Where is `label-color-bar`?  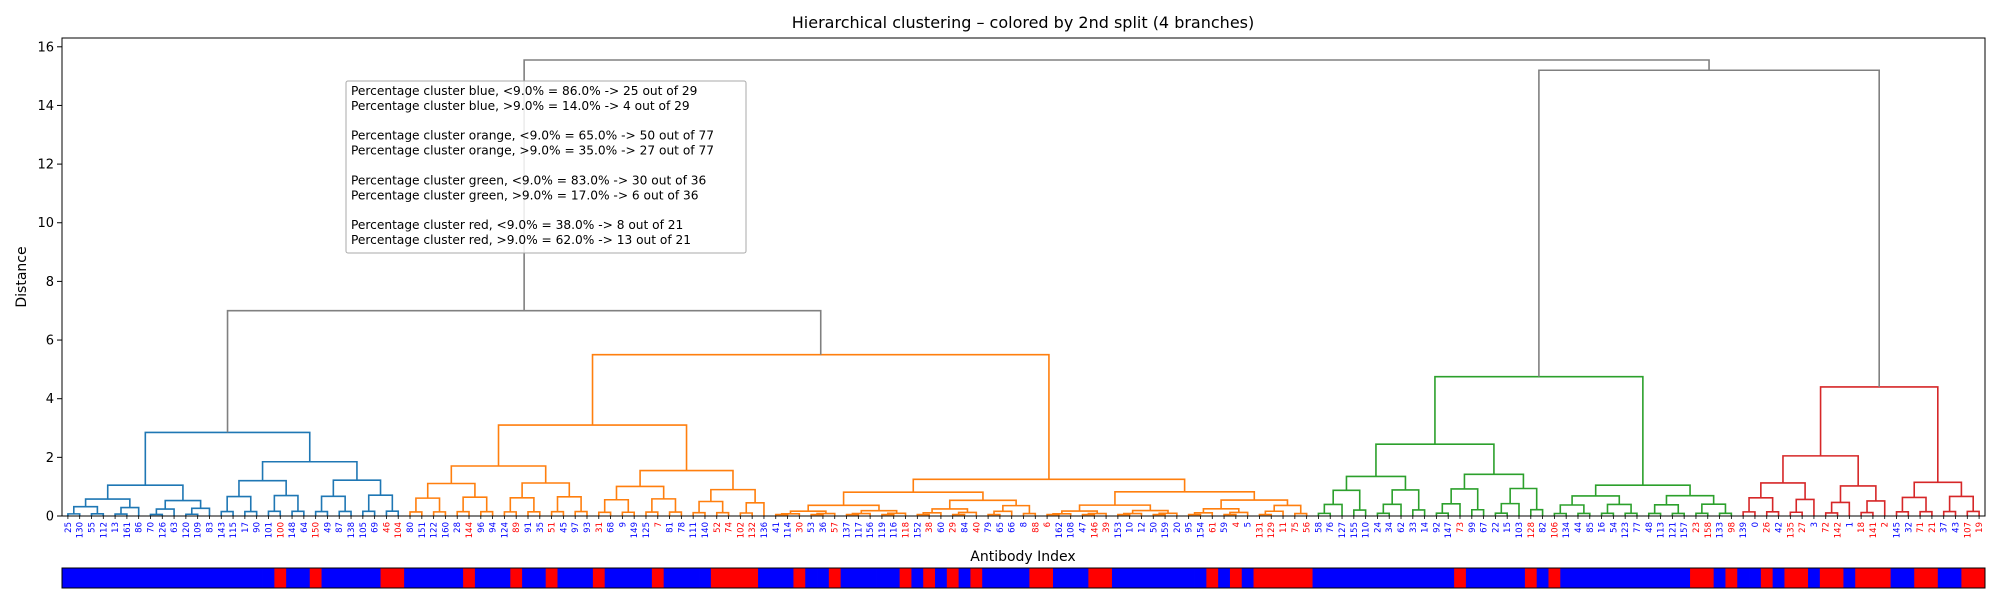 label-color-bar is located at coordinates (1023, 578).